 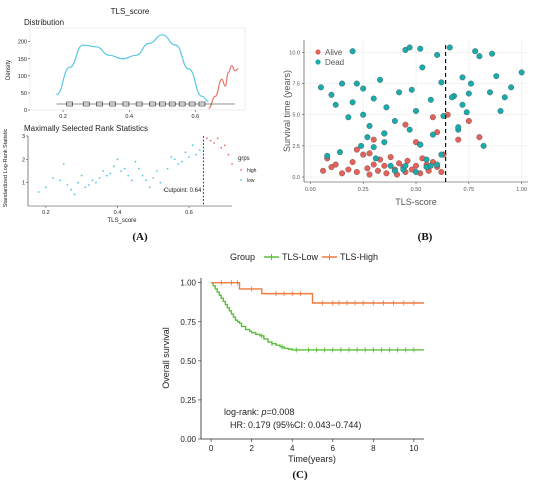 I want to click on scatter-xlabel: TLS-score, so click(x=416, y=202).